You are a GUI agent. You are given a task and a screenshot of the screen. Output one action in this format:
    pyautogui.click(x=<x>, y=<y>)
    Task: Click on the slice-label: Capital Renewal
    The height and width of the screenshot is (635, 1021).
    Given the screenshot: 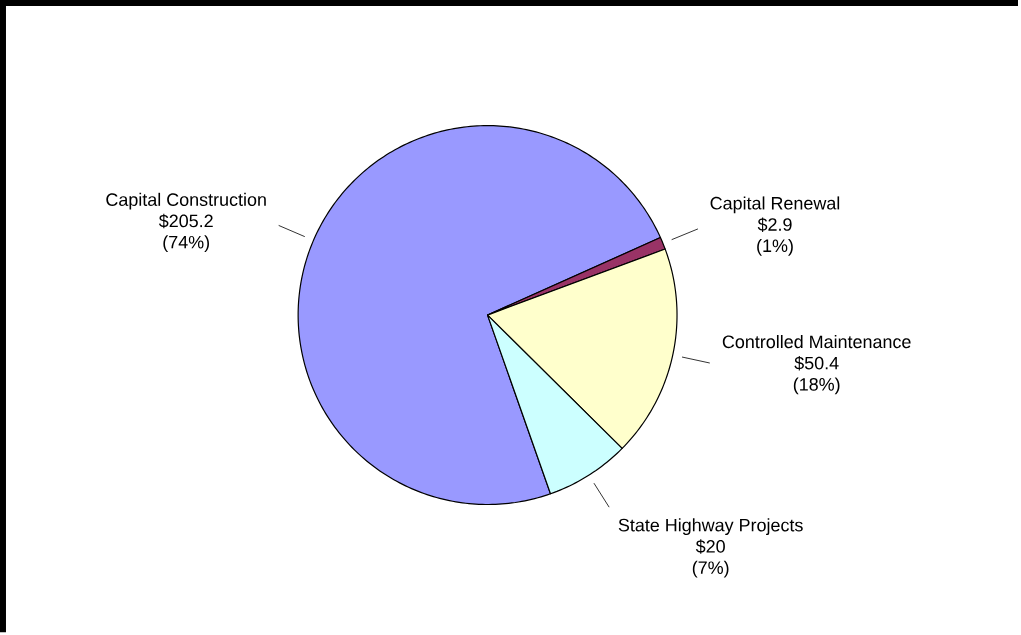 What is the action you would take?
    pyautogui.click(x=775, y=205)
    